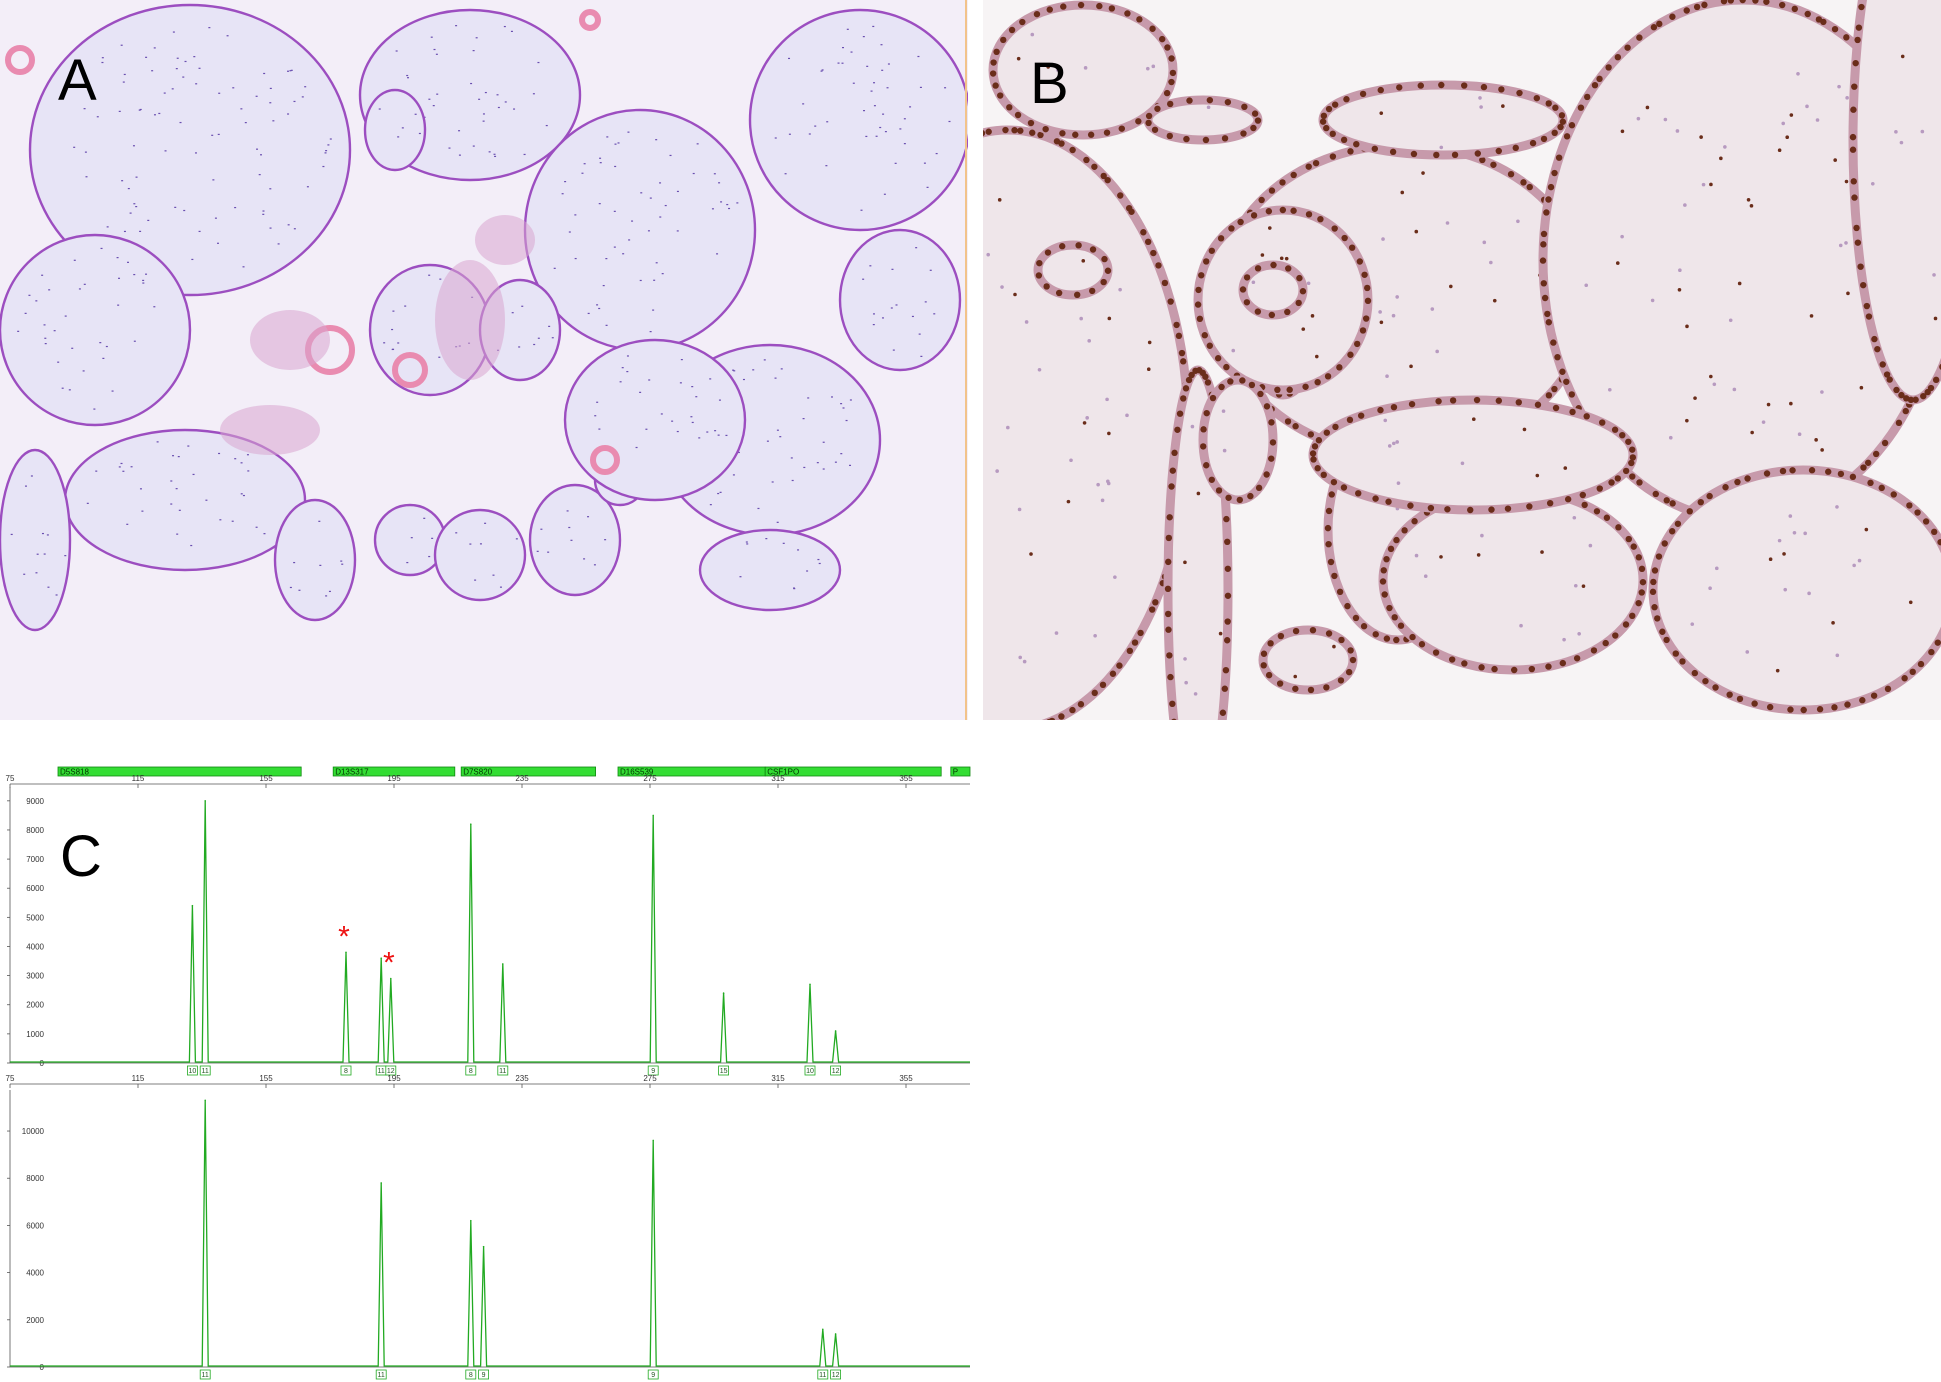 This screenshot has width=1941, height=1382. Describe the element at coordinates (471, 1071) in the screenshot. I see `allele-label: 8` at that location.